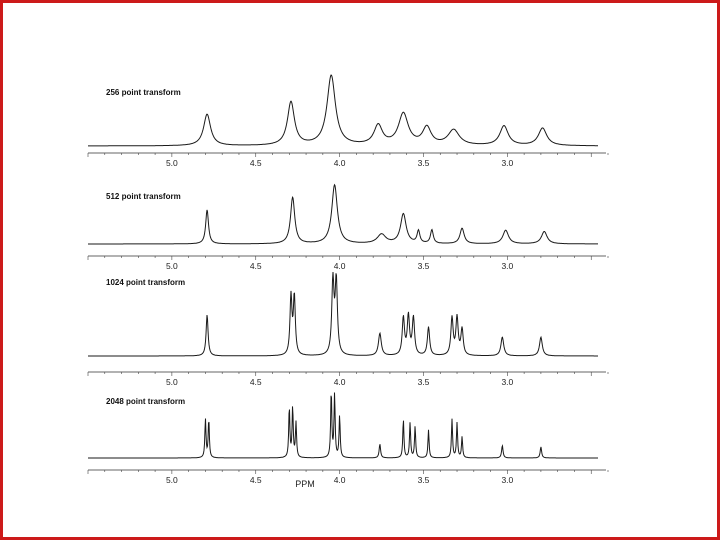 Image resolution: width=720 pixels, height=540 pixels. I want to click on panel-label: 512 point transform, so click(143, 196).